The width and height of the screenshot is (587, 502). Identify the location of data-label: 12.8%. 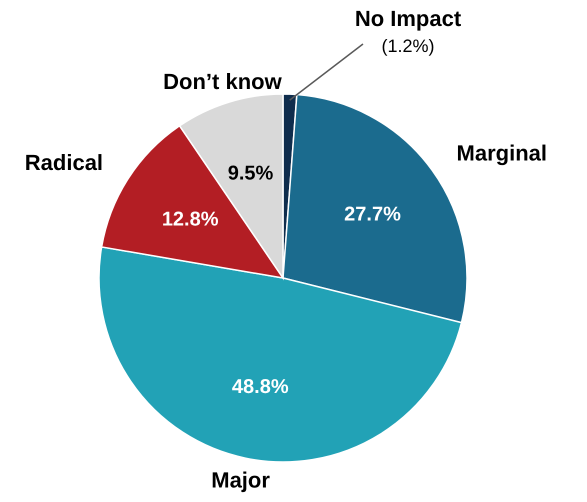
(190, 219).